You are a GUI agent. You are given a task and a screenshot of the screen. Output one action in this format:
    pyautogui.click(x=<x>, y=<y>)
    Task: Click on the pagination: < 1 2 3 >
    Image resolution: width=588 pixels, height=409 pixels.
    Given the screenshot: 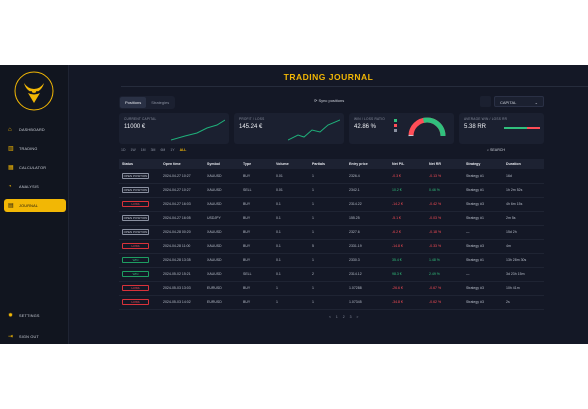 What is the action you would take?
    pyautogui.click(x=345, y=317)
    